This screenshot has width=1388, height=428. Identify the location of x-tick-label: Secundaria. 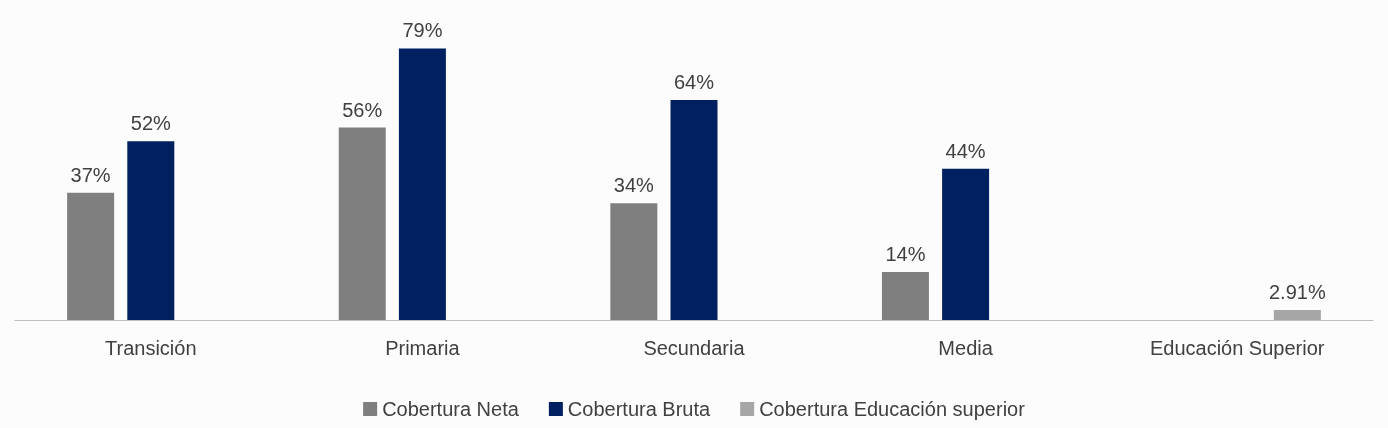
(694, 348).